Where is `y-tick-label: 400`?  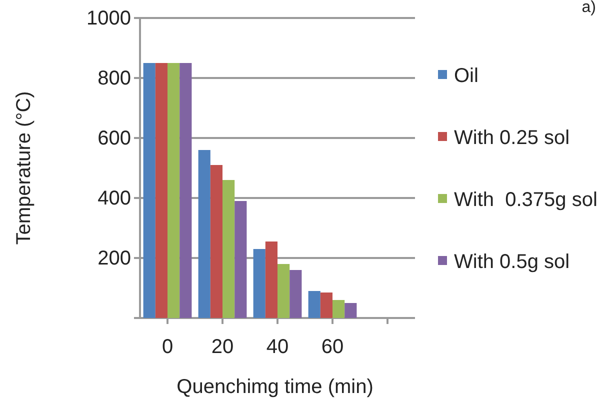 y-tick-label: 400 is located at coordinates (114, 198).